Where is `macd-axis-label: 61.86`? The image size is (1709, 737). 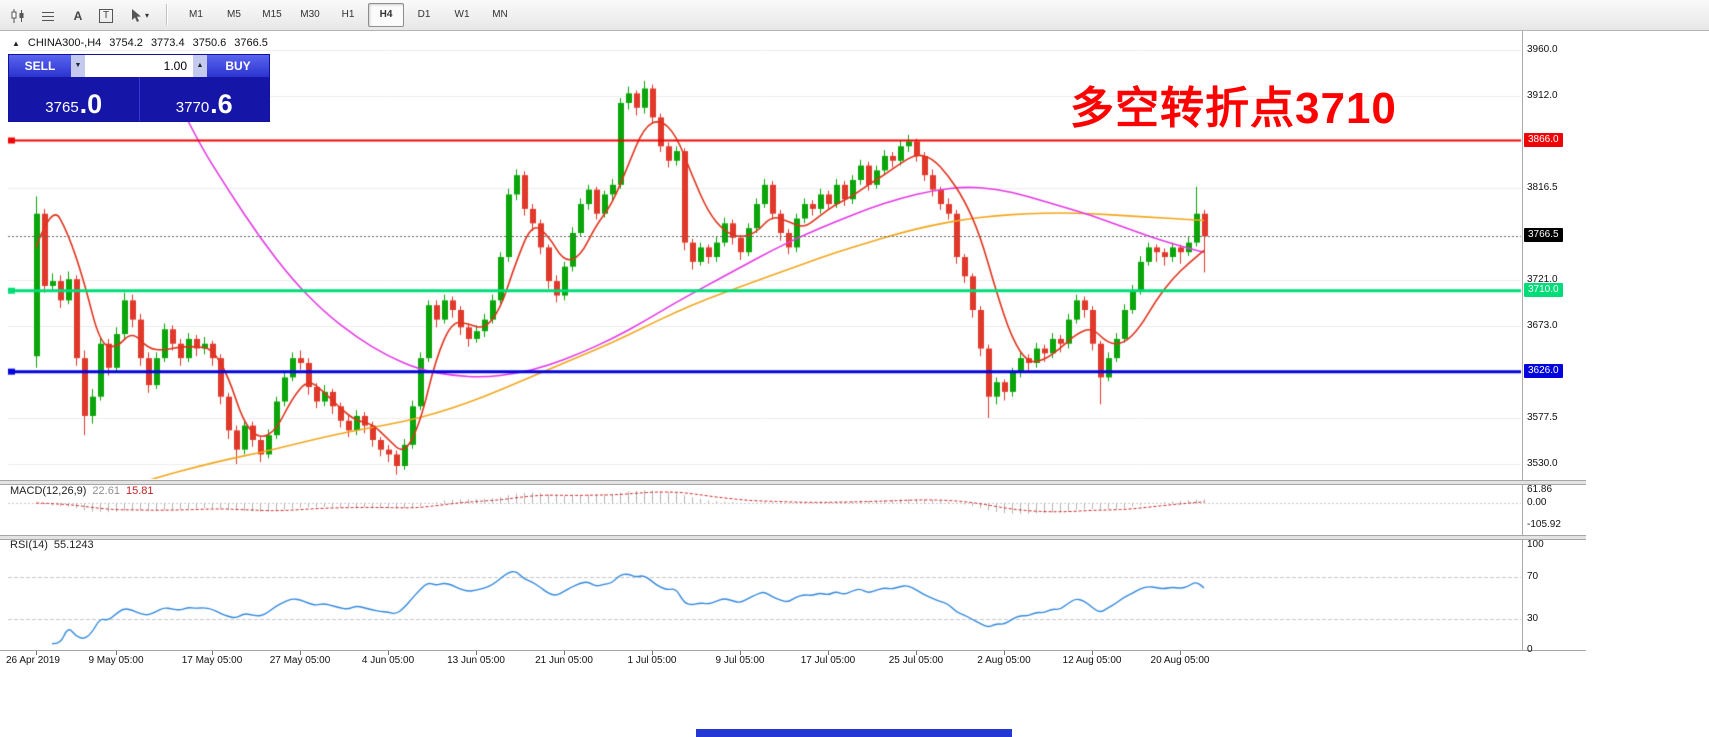 macd-axis-label: 61.86 is located at coordinates (1540, 489).